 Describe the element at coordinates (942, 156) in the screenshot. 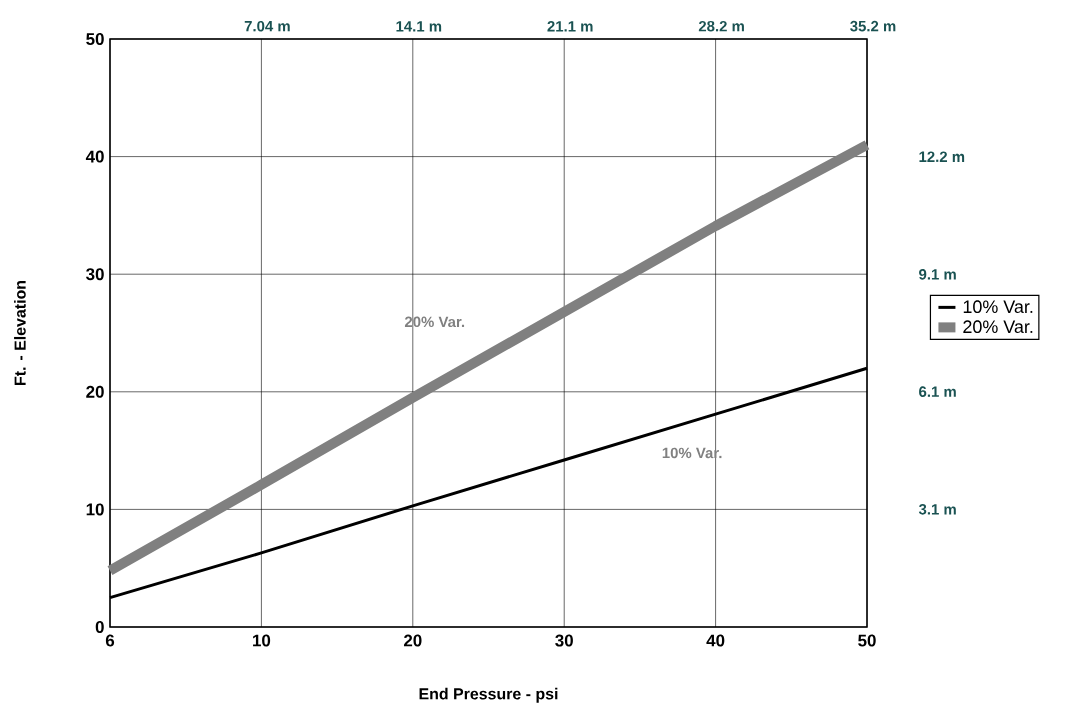

I see `y2-tick-label: 12.2 m` at that location.